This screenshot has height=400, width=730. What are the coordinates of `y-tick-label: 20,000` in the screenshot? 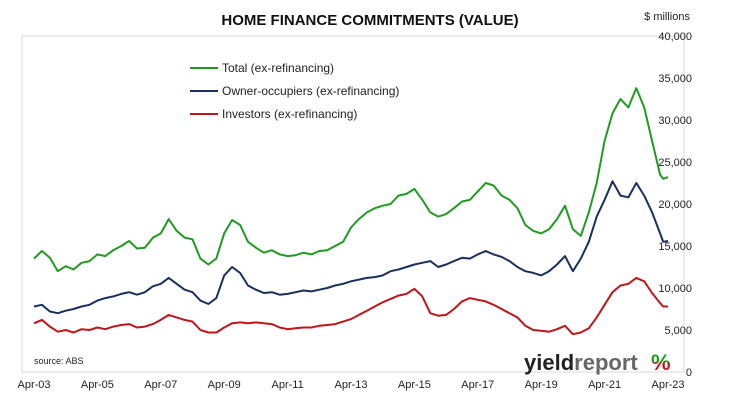 It's located at (675, 205).